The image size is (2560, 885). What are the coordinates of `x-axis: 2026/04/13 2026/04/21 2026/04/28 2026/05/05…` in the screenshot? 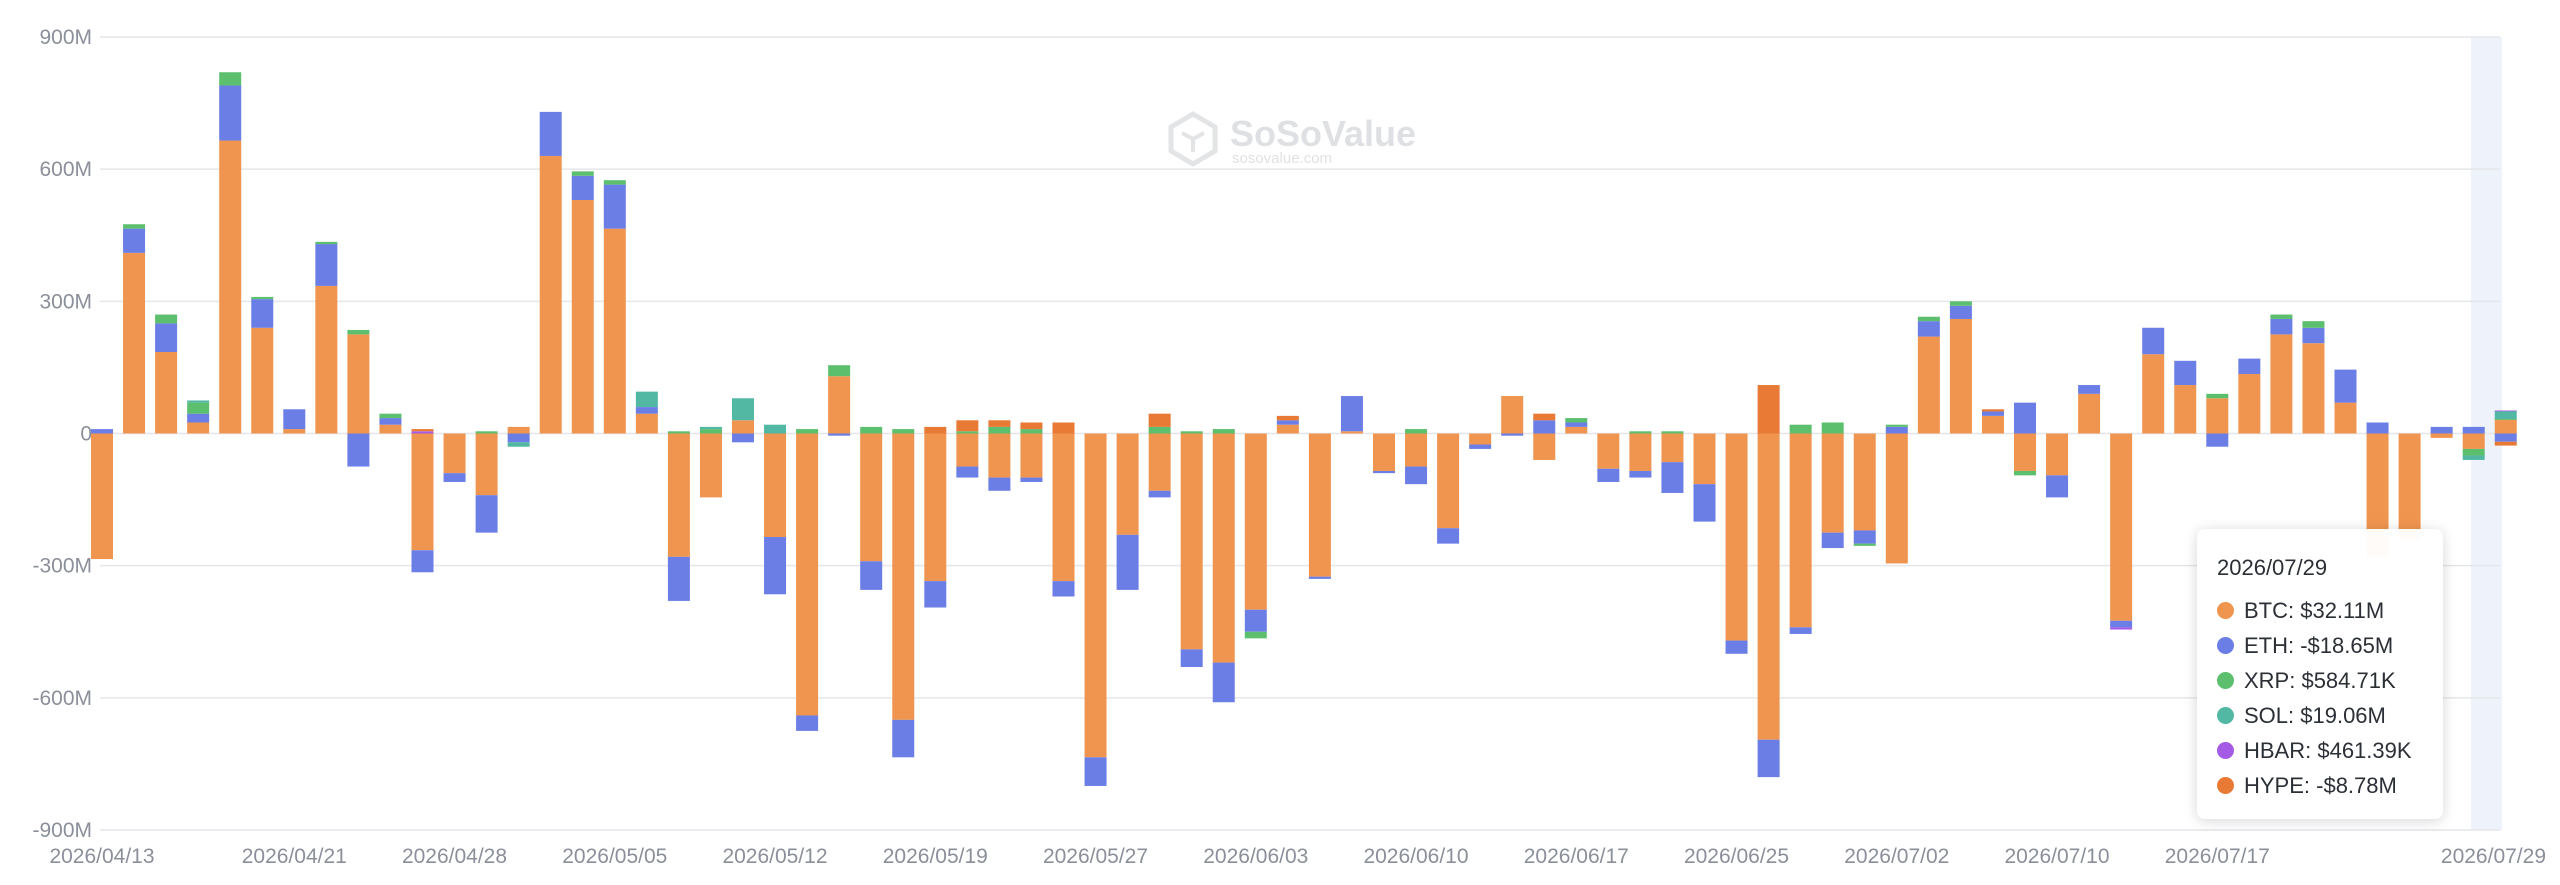 It's located at (1297, 856).